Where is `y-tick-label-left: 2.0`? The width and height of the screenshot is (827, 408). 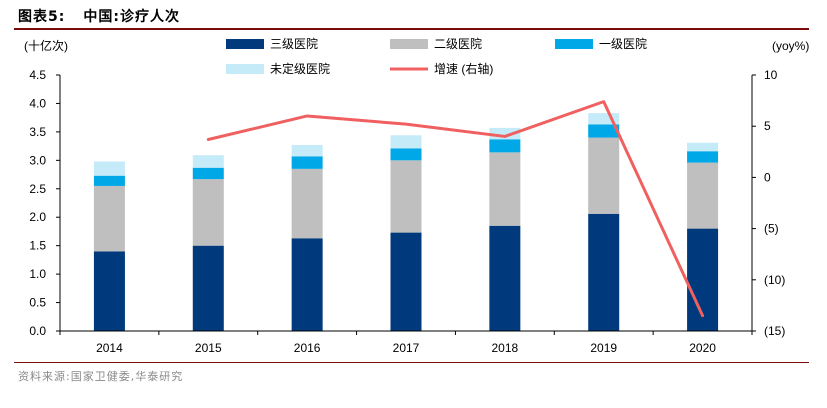 y-tick-label-left: 2.0 is located at coordinates (37, 217).